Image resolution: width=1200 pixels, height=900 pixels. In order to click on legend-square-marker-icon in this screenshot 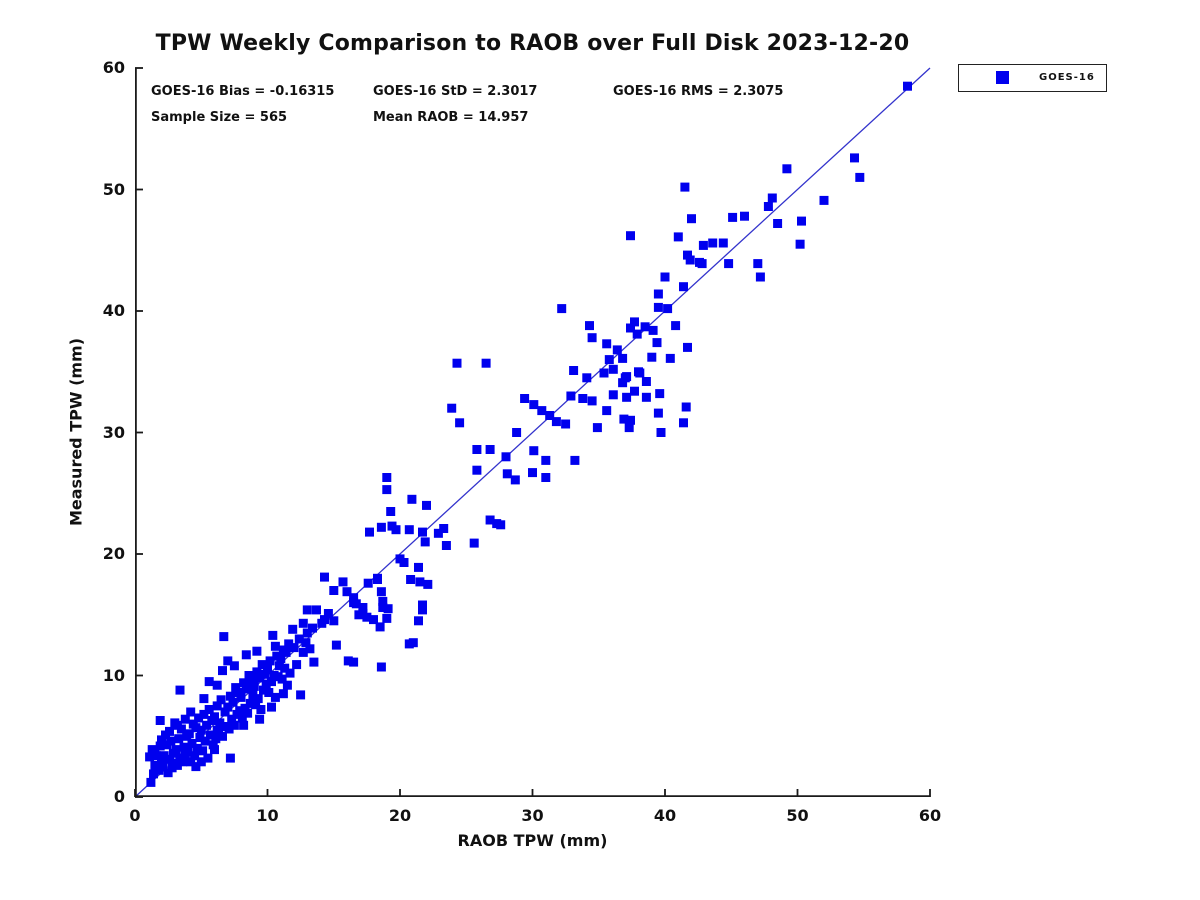, I will do `click(1002, 77)`.